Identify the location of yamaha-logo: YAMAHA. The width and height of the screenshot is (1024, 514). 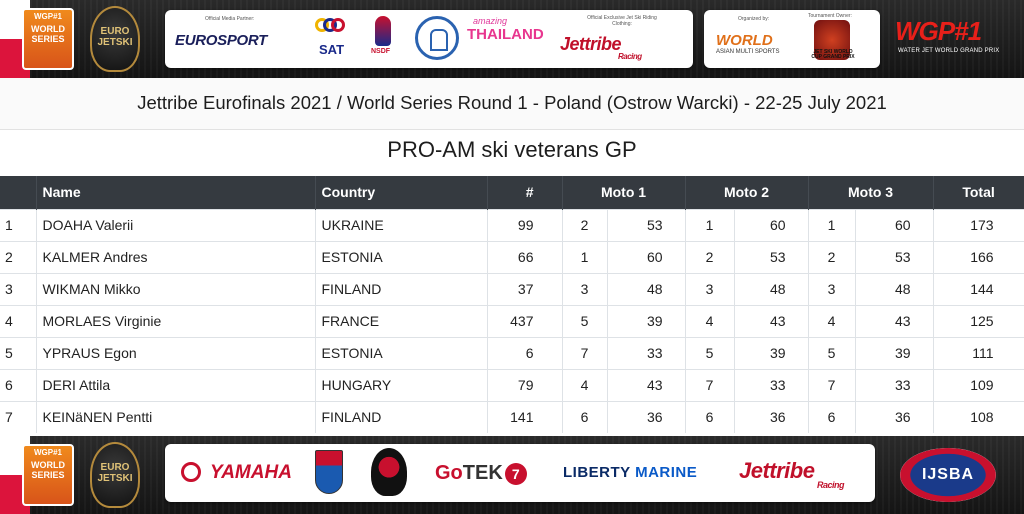
(236, 473).